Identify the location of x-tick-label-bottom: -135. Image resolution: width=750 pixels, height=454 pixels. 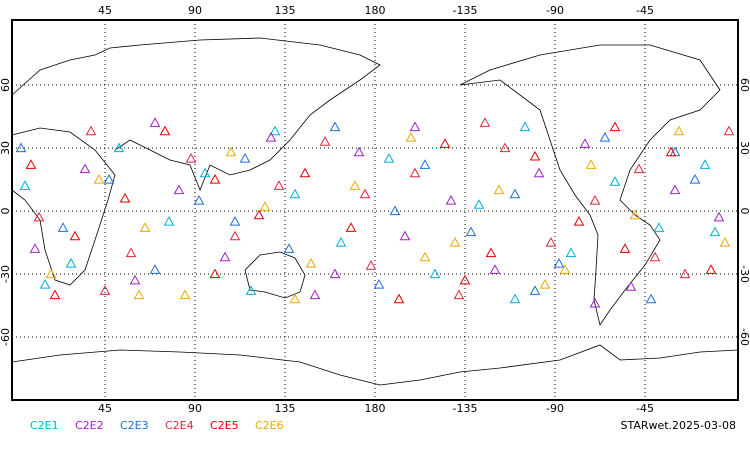
(465, 408).